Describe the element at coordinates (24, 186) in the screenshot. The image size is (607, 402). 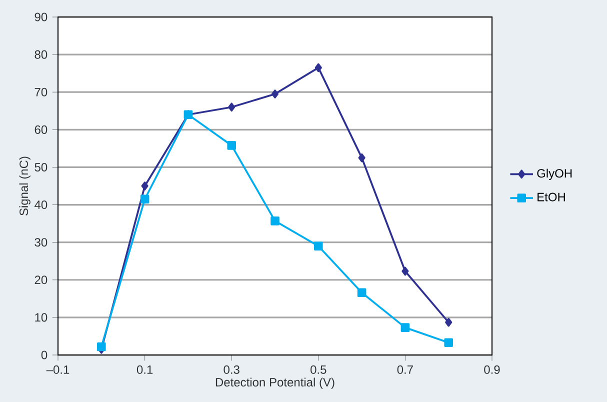
I see `y-axis-title: Signal (nC)` at that location.